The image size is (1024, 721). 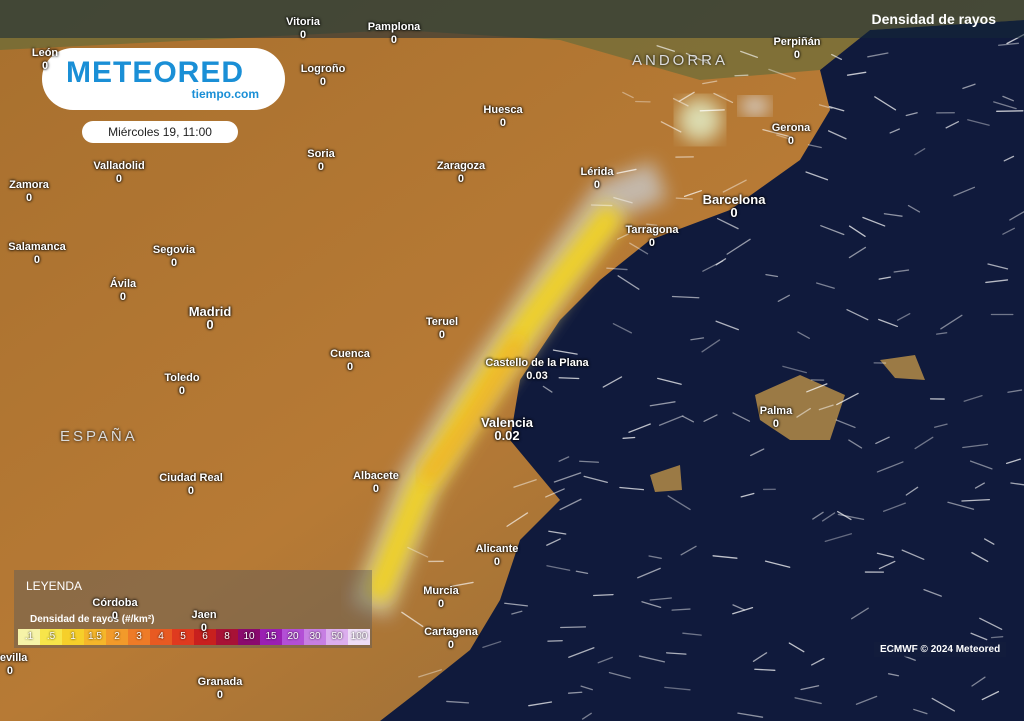 I want to click on city-name: Logroño, so click(x=323, y=69).